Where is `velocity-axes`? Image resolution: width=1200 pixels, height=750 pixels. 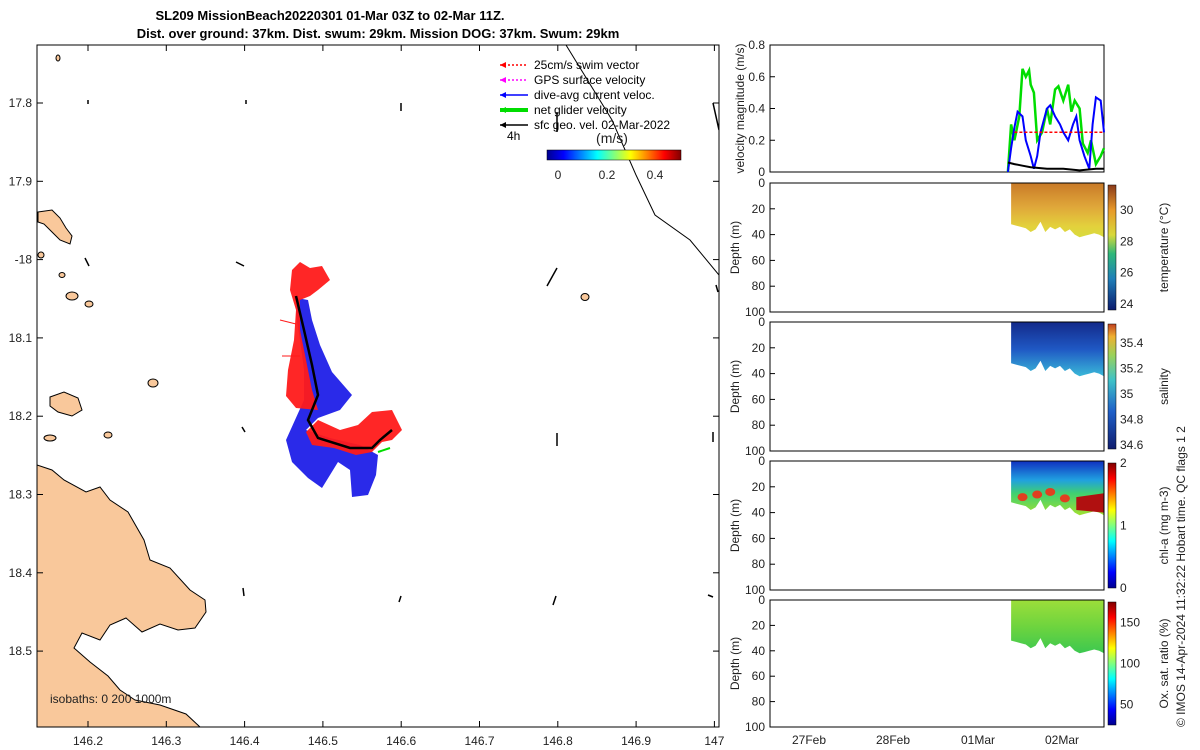 velocity-axes is located at coordinates (937, 108).